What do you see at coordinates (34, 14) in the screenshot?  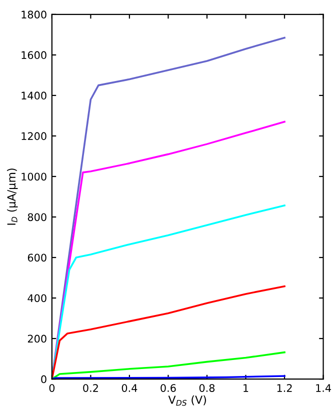 I see `y-tick-label: 1800` at bounding box center [34, 14].